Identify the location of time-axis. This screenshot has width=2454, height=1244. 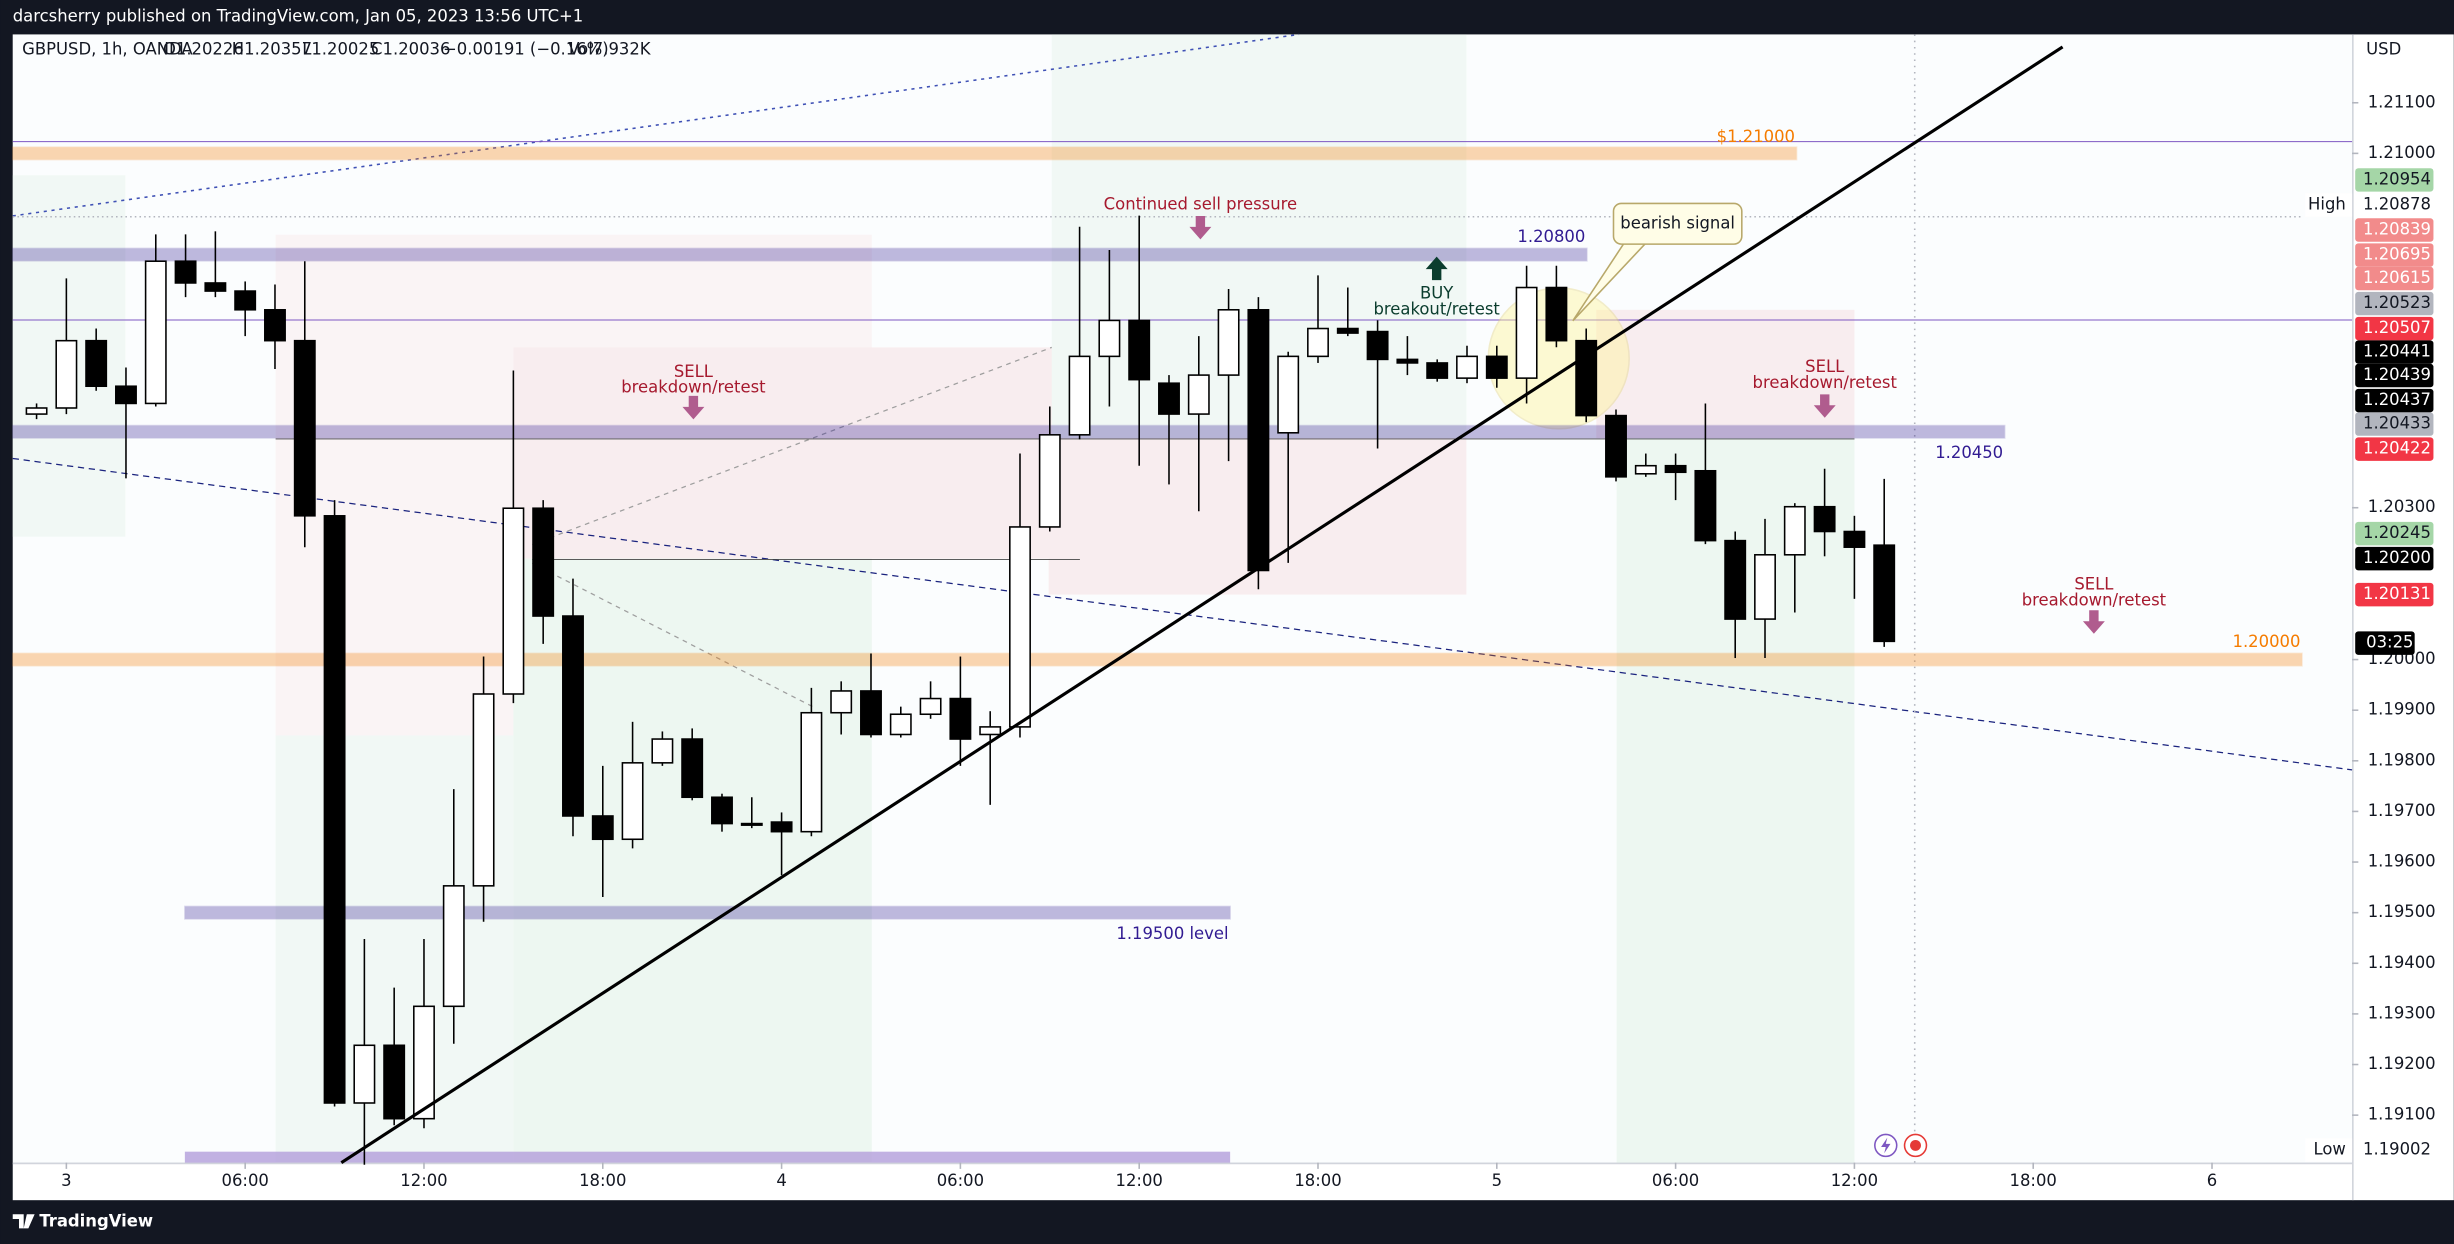
(1182, 1181).